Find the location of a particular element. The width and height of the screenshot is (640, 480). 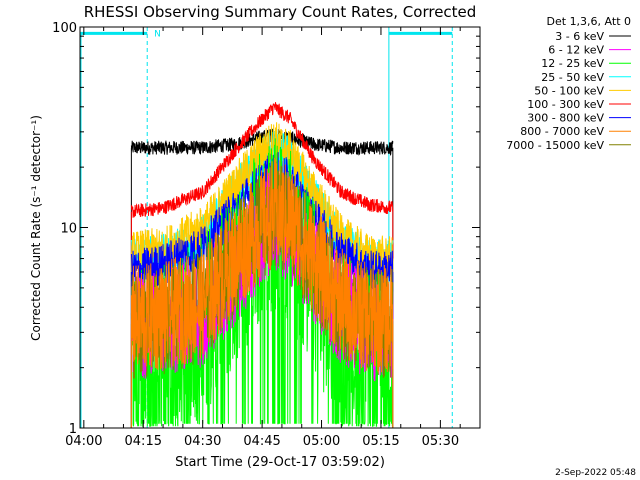

legend-label: 800 - 7000 keV is located at coordinates (562, 131).